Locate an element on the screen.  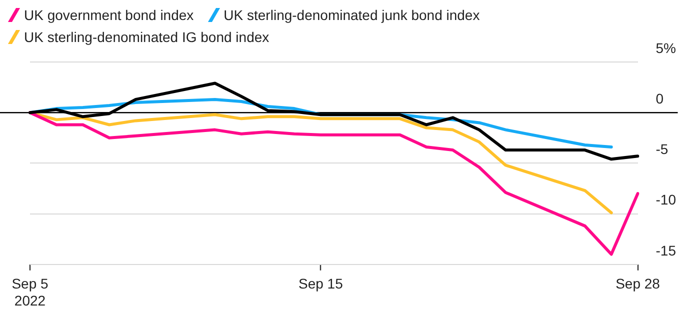
legend-label: UK sterling-denominated junk bond index is located at coordinates (352, 15).